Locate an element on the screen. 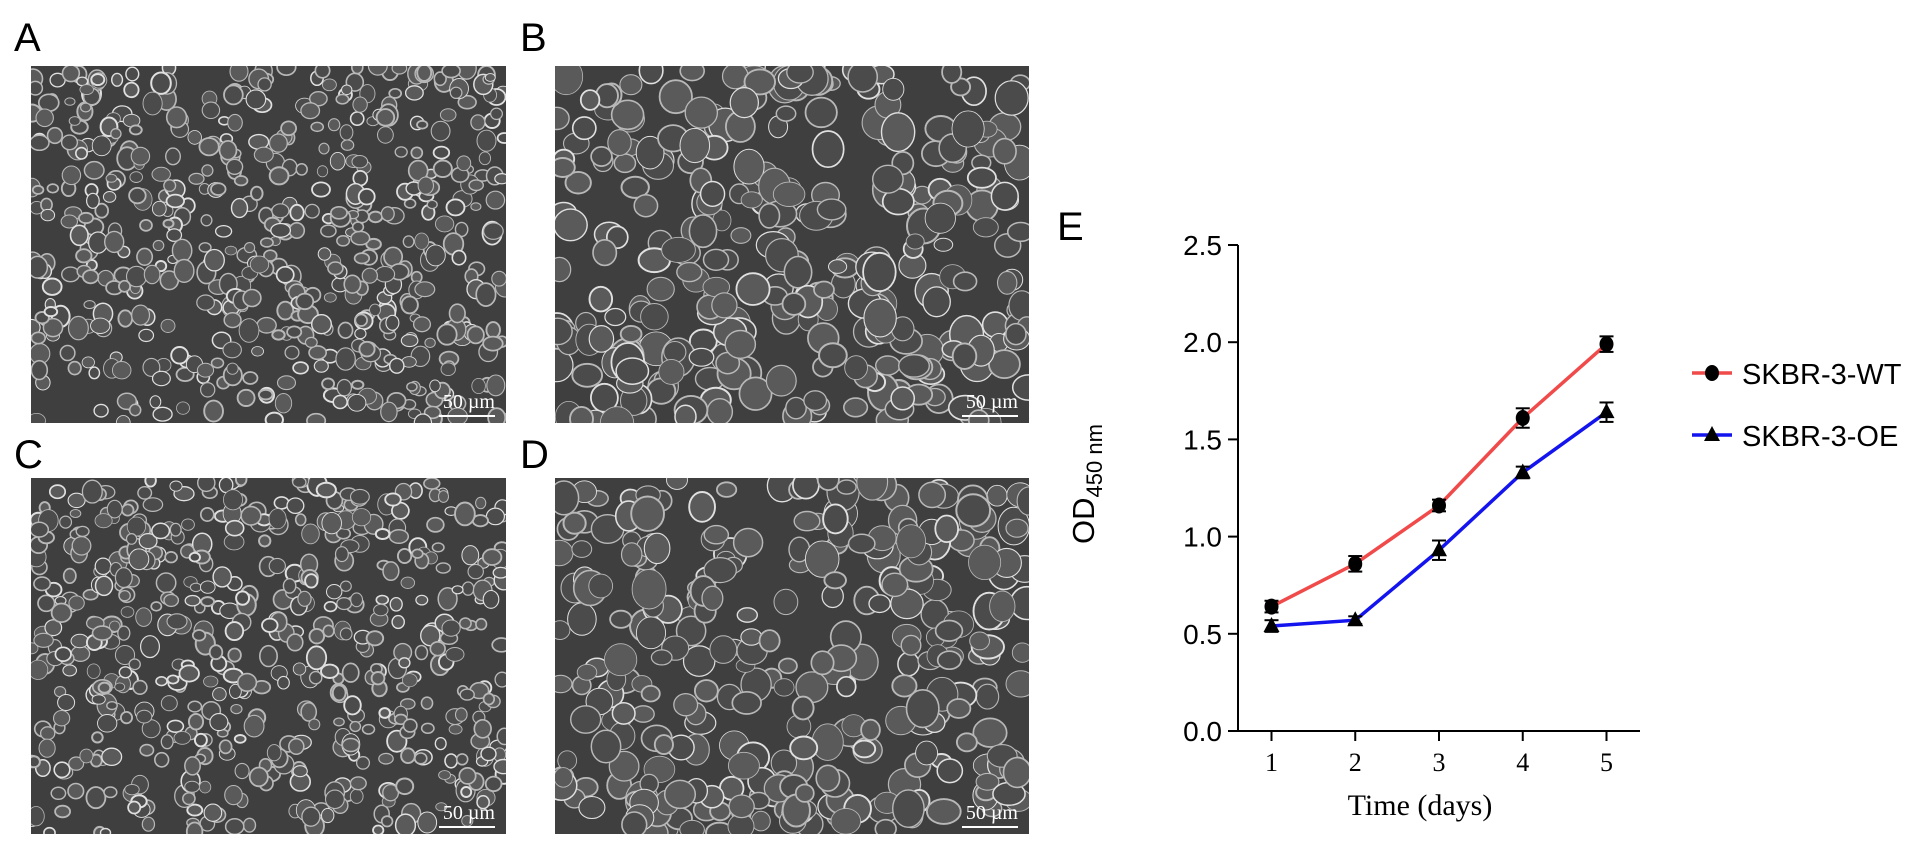 This screenshot has width=1913, height=847. micrograph-c: 50 µm is located at coordinates (268, 656).